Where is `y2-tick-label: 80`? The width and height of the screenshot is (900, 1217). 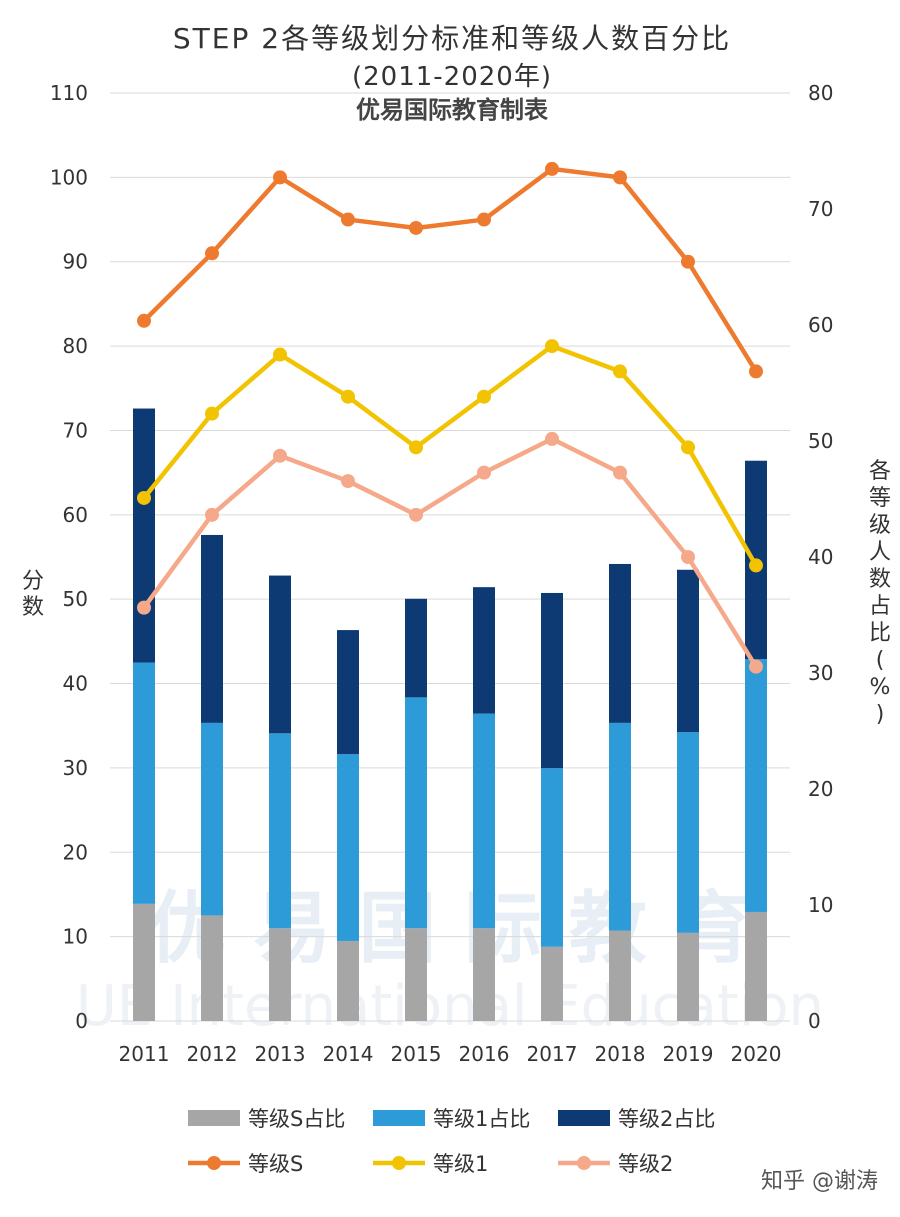
y2-tick-label: 80 is located at coordinates (820, 93).